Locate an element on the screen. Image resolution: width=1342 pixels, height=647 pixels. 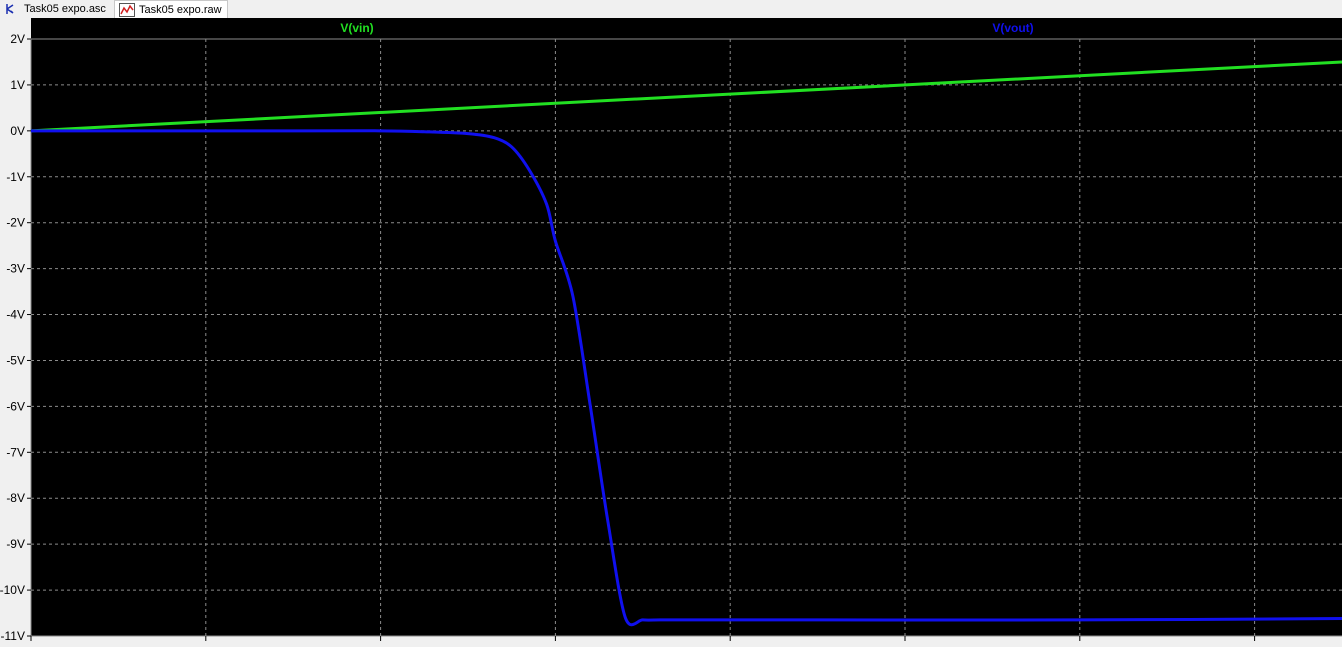
y-tick-label: -5V is located at coordinates (15, 360).